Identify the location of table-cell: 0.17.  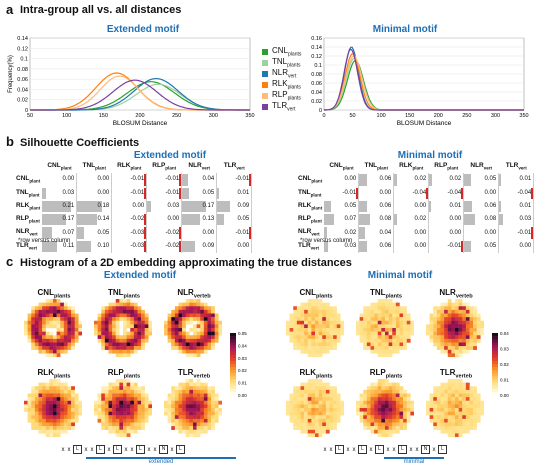
(199, 206).